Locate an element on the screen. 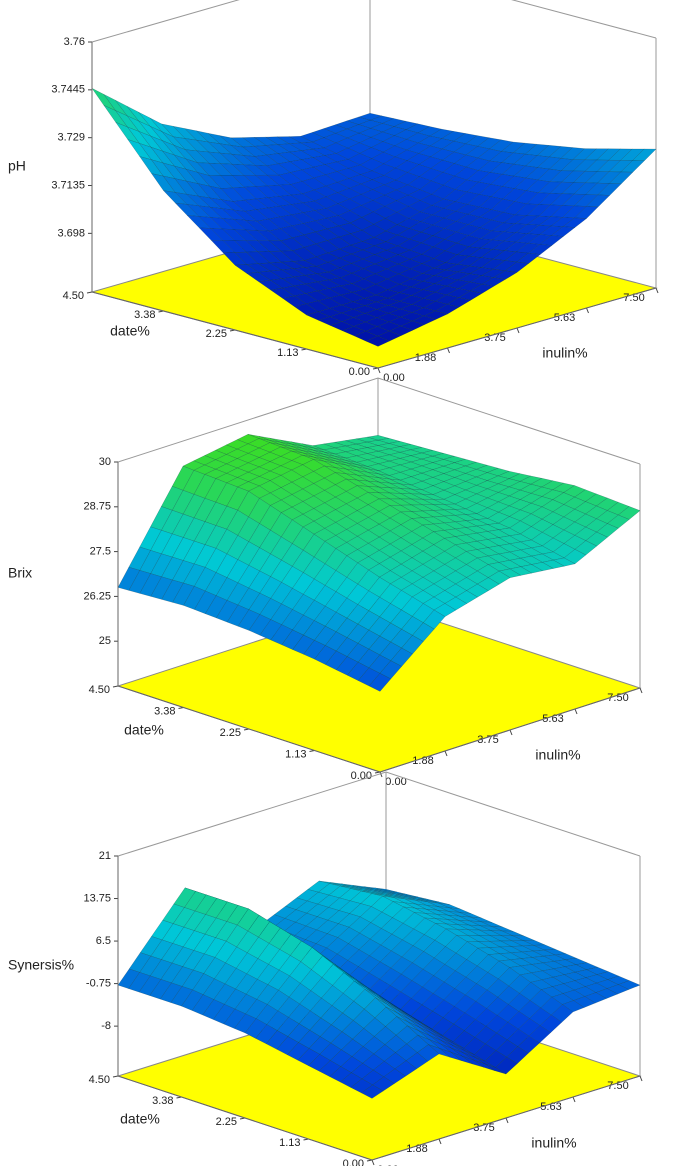 The height and width of the screenshot is (1166, 685). z-axis-title: pH is located at coordinates (17, 166).